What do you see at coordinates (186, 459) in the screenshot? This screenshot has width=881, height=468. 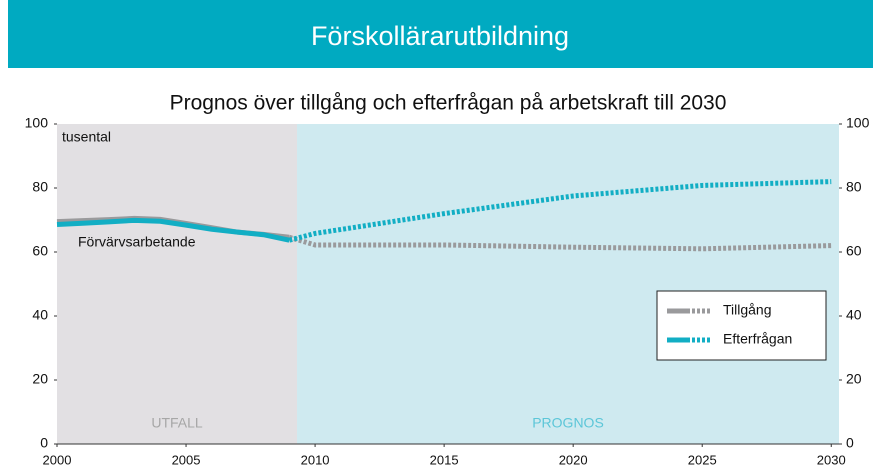 I see `x-tick-label: 2005` at bounding box center [186, 459].